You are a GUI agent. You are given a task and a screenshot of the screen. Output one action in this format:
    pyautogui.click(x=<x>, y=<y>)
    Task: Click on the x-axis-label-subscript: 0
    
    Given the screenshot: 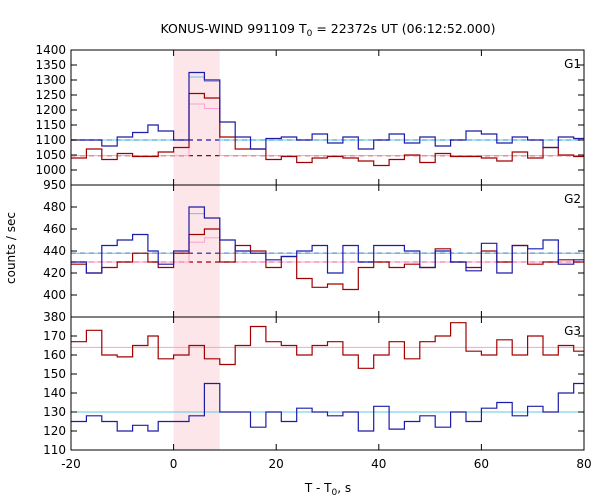 What is the action you would take?
    pyautogui.click(x=335, y=493)
    